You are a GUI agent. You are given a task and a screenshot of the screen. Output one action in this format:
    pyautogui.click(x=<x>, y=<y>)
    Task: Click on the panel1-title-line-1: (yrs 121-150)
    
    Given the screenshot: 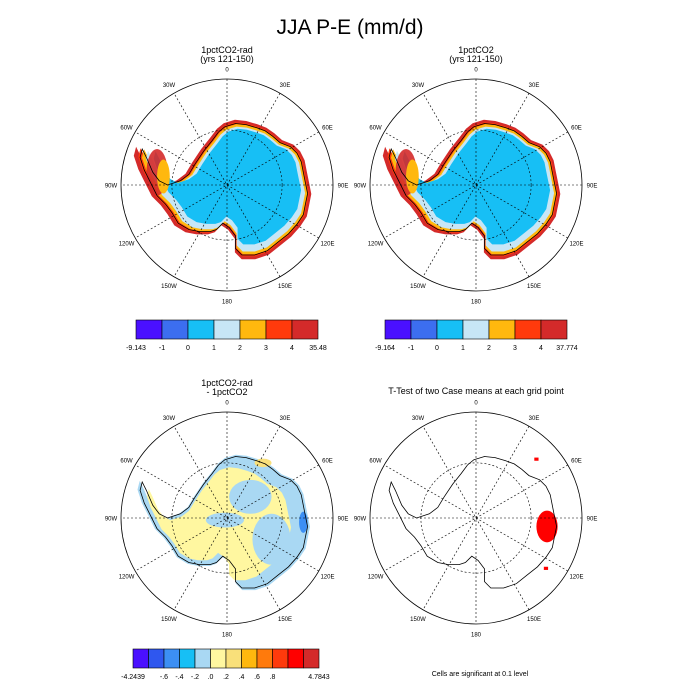 What is the action you would take?
    pyautogui.click(x=227, y=59)
    